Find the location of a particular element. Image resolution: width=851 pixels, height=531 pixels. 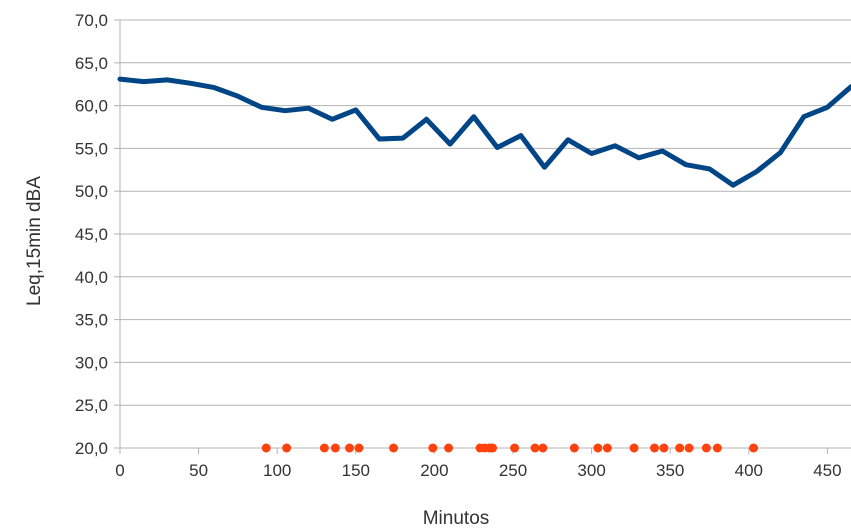

x-tick-label: 350 is located at coordinates (670, 470).